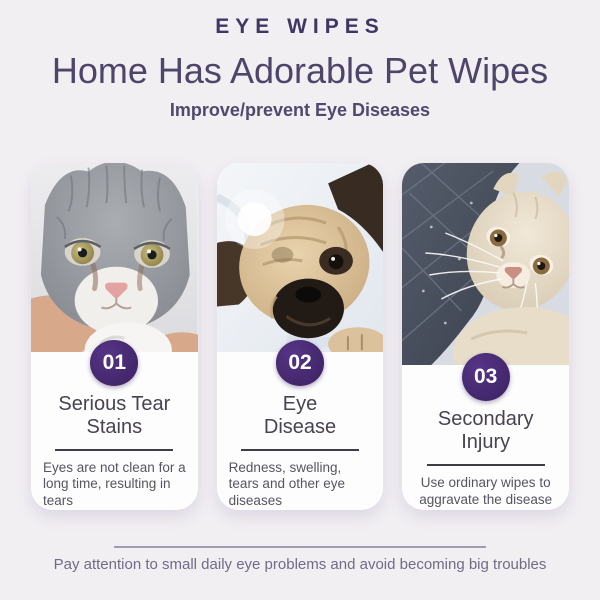 This screenshot has width=600, height=600. Describe the element at coordinates (114, 257) in the screenshot. I see `grey-cat-tear-stains-photo` at that location.